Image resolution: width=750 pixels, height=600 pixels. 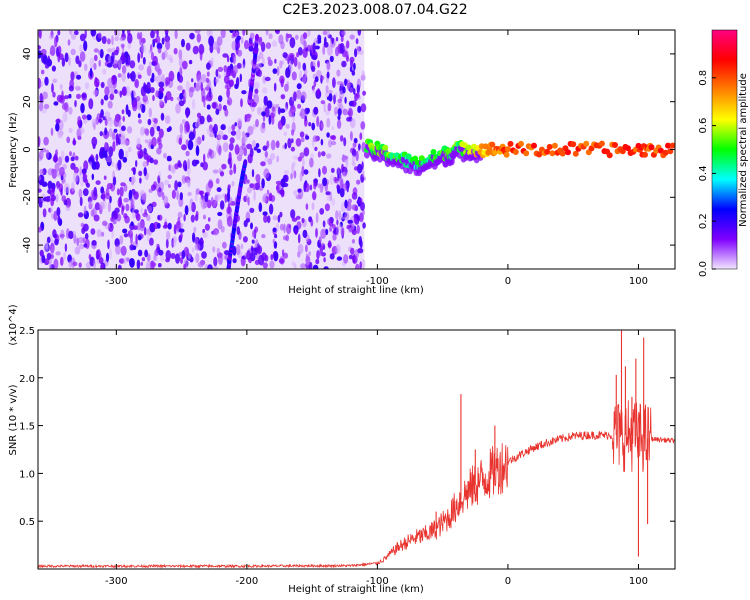 I want to click on x-tick-label: -200, so click(x=247, y=281).